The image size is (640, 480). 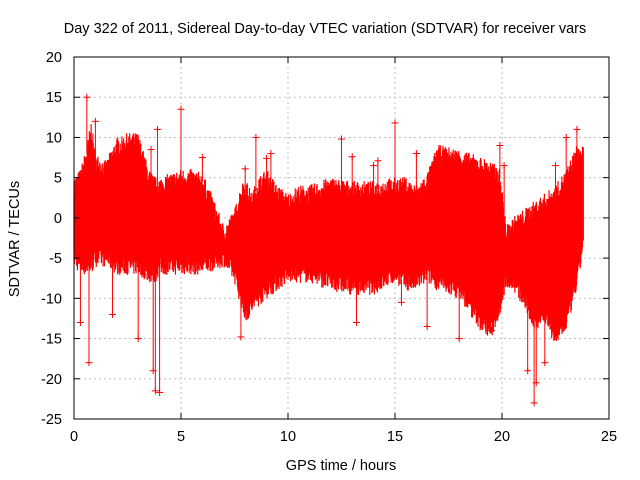 I want to click on y-axis-label: SDTVAR / TECUs, so click(x=15, y=239).